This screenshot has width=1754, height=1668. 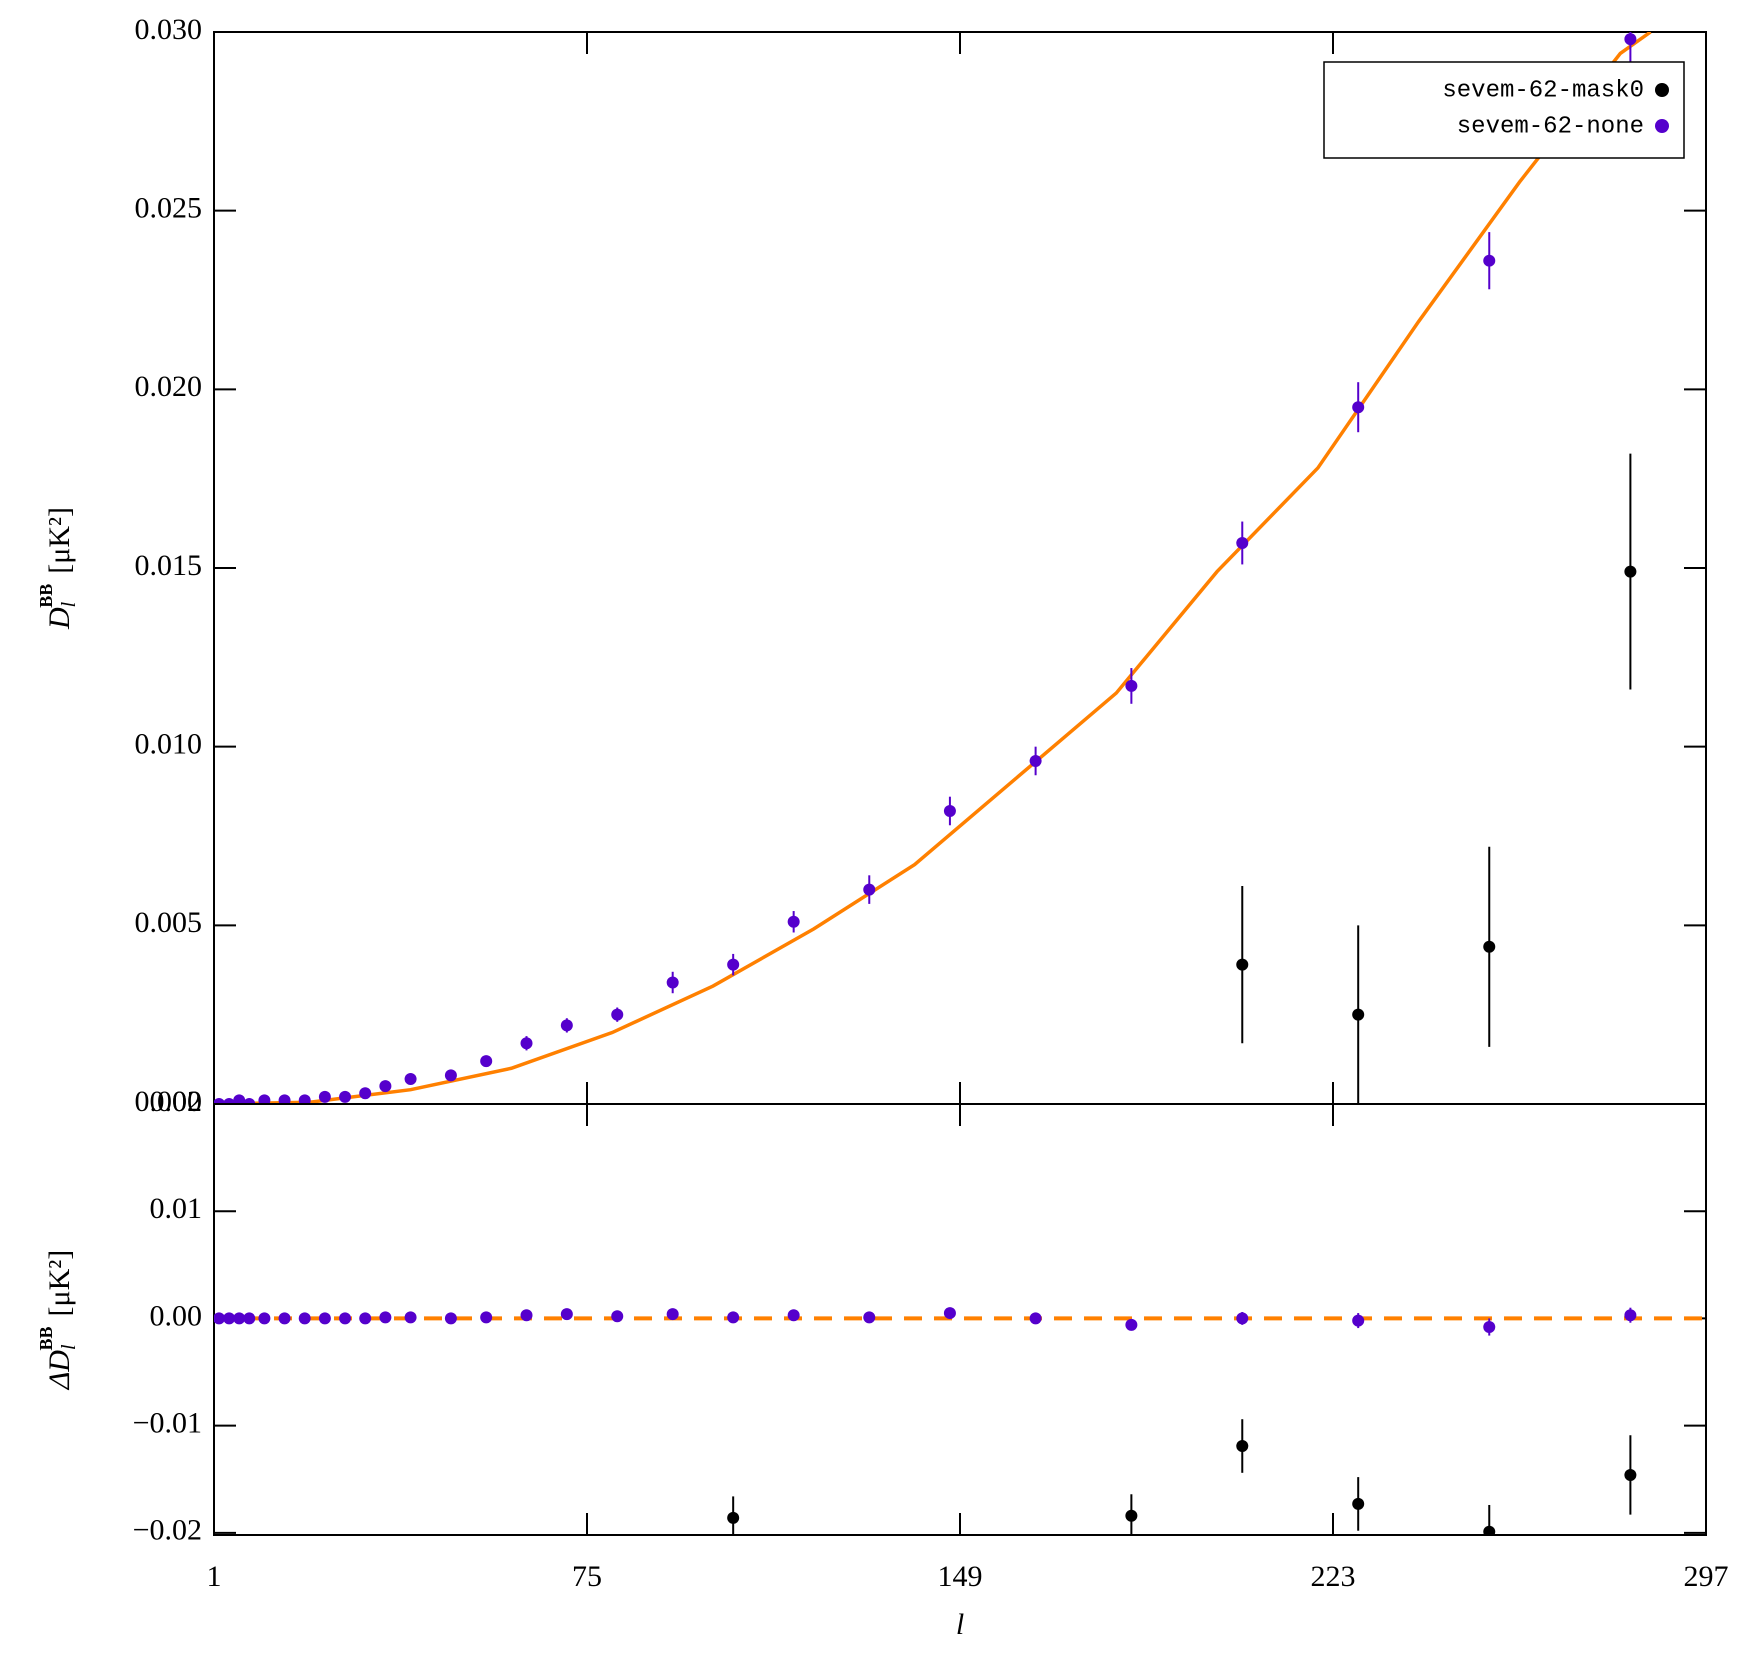 What do you see at coordinates (960, 1624) in the screenshot?
I see `x-axis-label: l` at bounding box center [960, 1624].